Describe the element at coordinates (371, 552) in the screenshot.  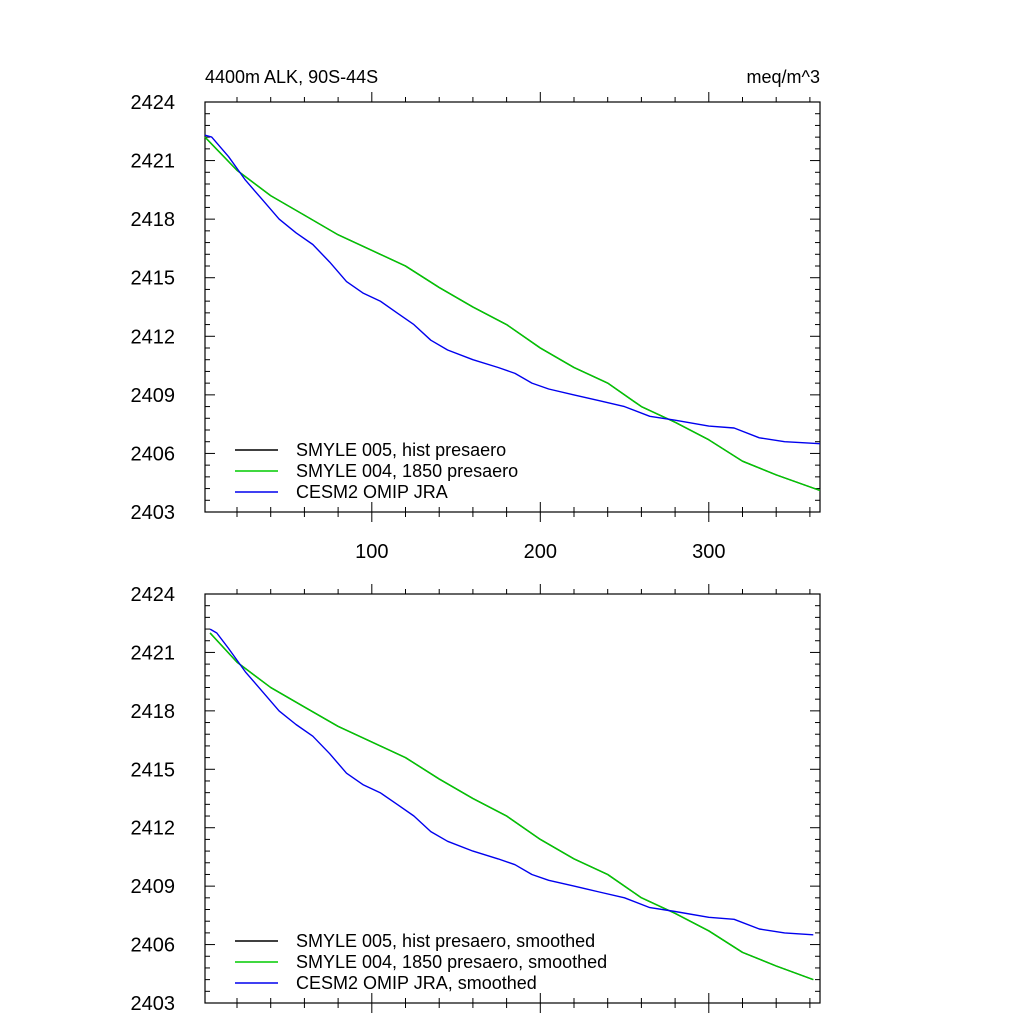
I see `x-tick-label: 100` at that location.